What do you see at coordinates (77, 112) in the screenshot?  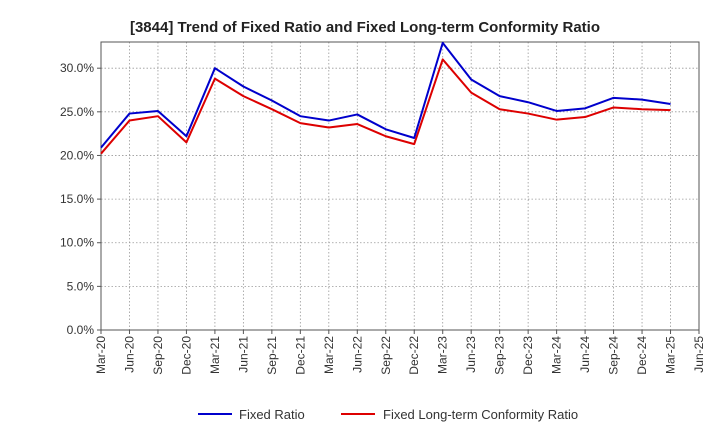 I see `y-tick-label: 25.0%` at bounding box center [77, 112].